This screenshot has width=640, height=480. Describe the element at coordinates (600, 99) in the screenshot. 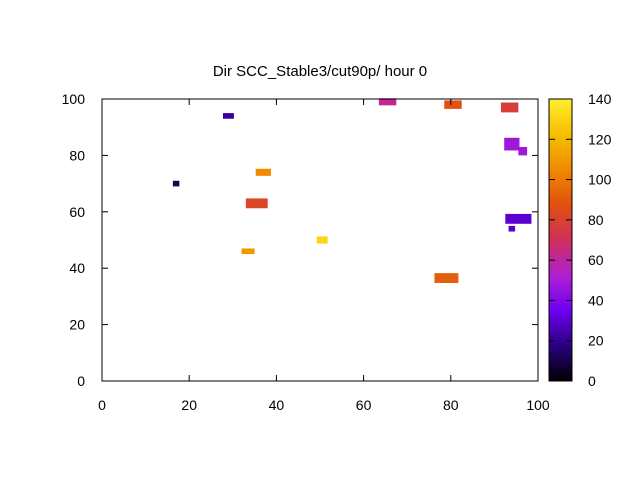

I see `colorbar-tick-label: 140` at that location.